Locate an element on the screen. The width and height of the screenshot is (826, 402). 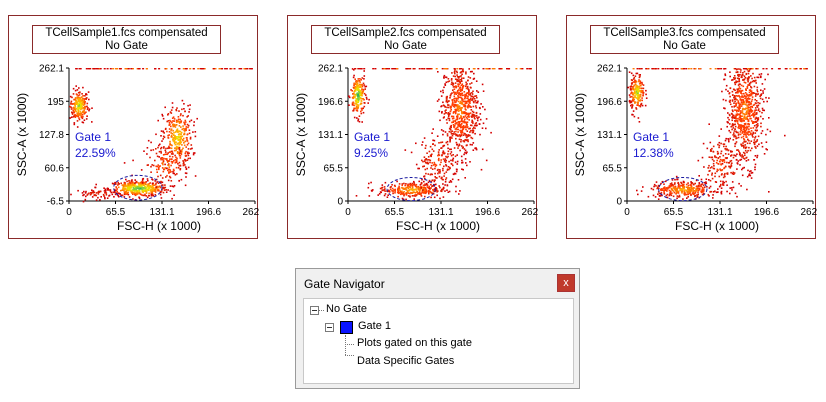
tree-item-plots-gated: Plots gated on this gate is located at coordinates (414, 343).